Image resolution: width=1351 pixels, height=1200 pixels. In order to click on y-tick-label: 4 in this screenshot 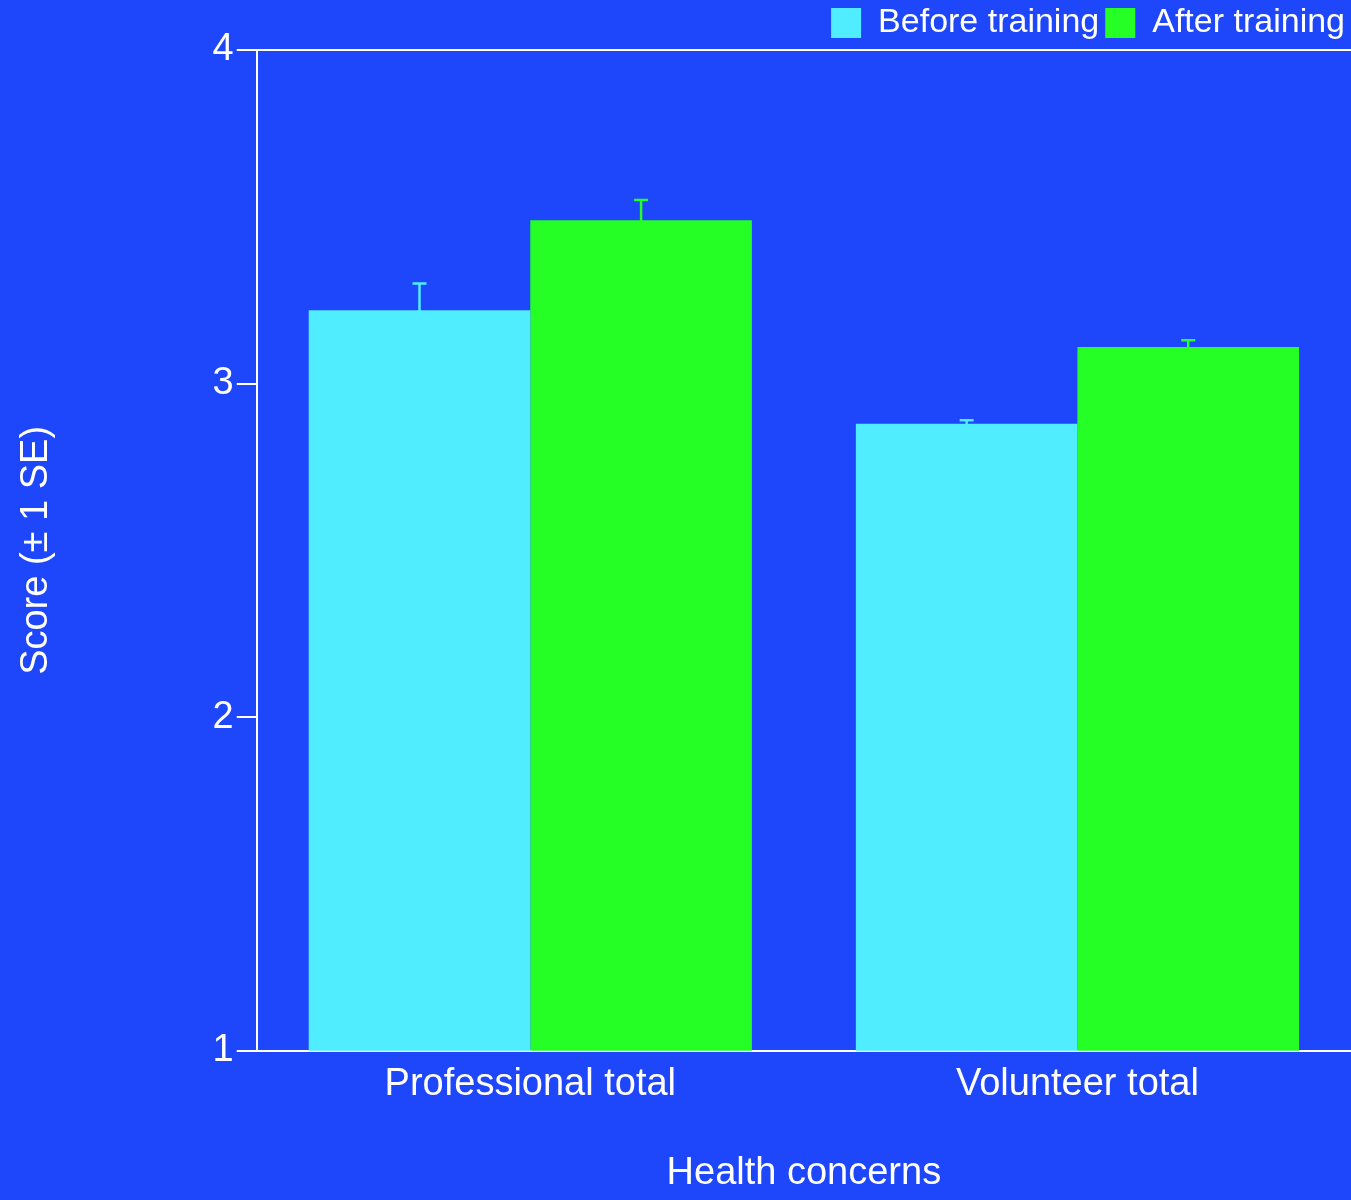, I will do `click(223, 47)`.